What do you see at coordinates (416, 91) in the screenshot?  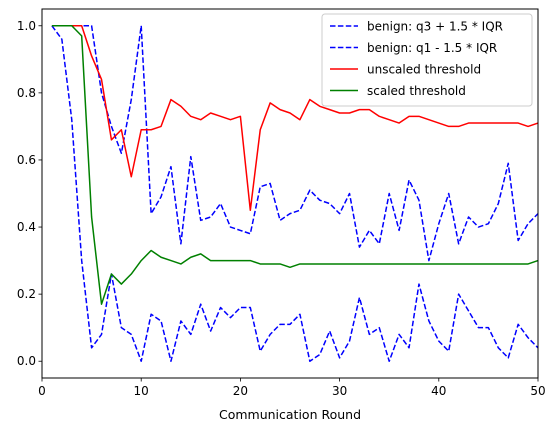 I see `legend-label-4: scaled threshold` at bounding box center [416, 91].